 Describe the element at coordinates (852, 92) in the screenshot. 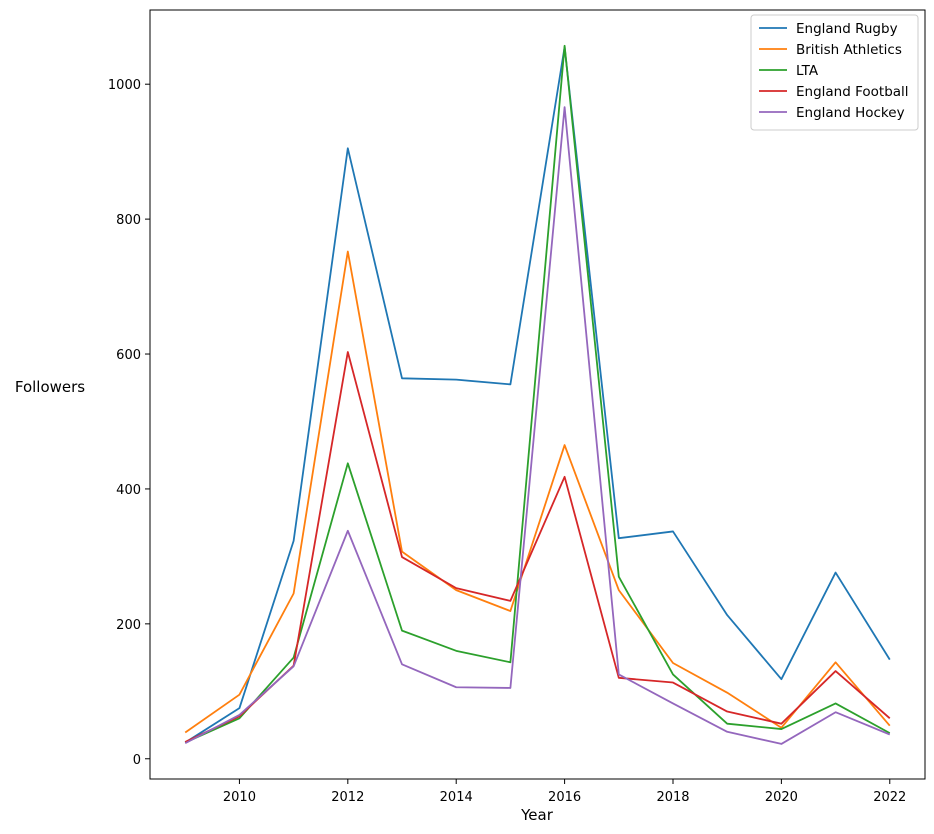

I see `legend-label: England Football` at that location.